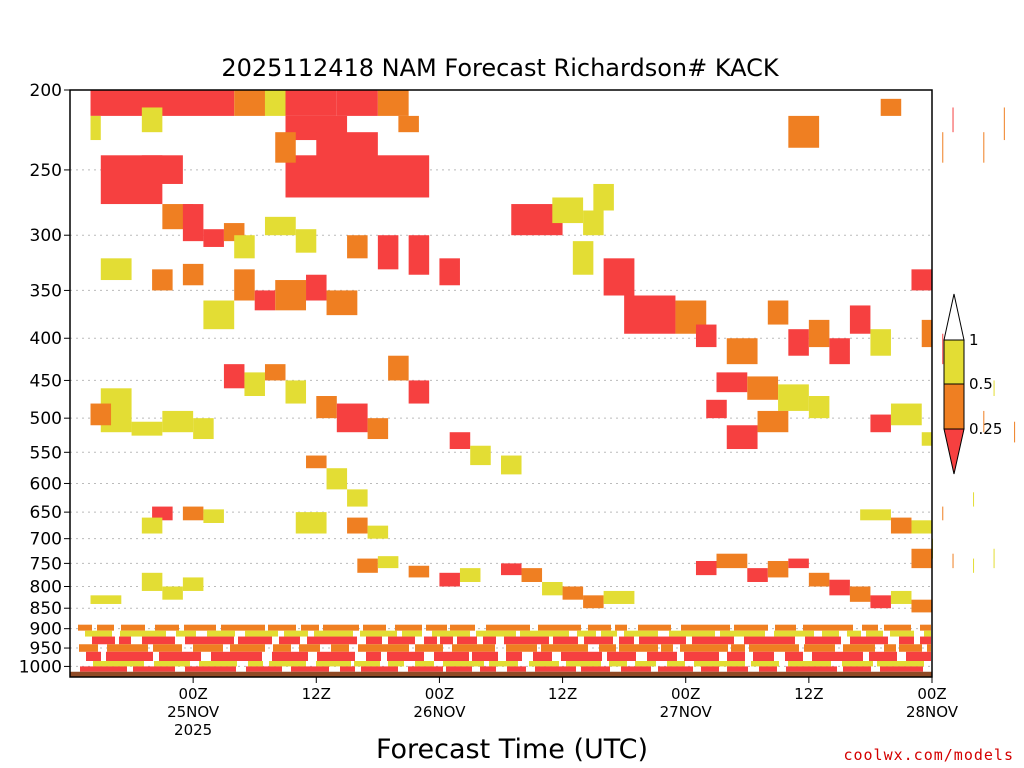 This screenshot has width=1024, height=768. I want to click on x-tick-label: 28NOV, so click(932, 712).